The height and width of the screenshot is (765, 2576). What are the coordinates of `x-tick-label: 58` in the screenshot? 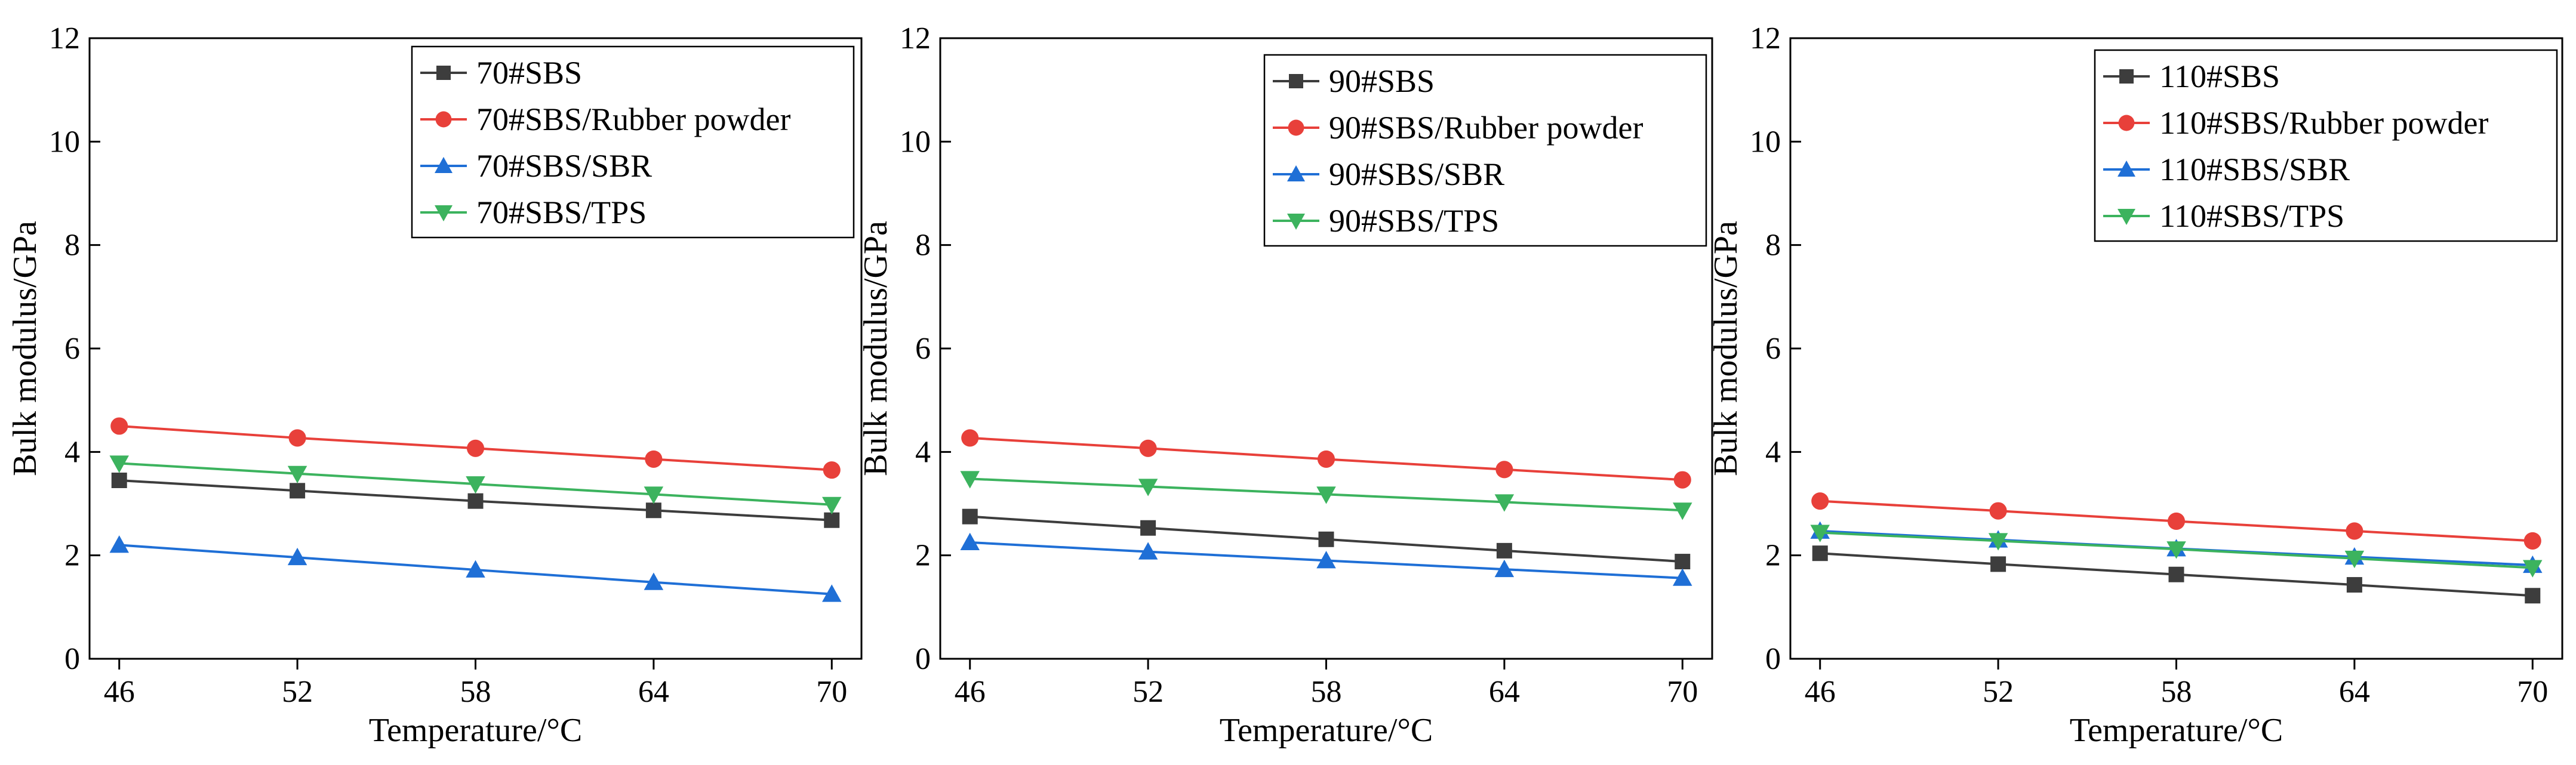 It's located at (1326, 692).